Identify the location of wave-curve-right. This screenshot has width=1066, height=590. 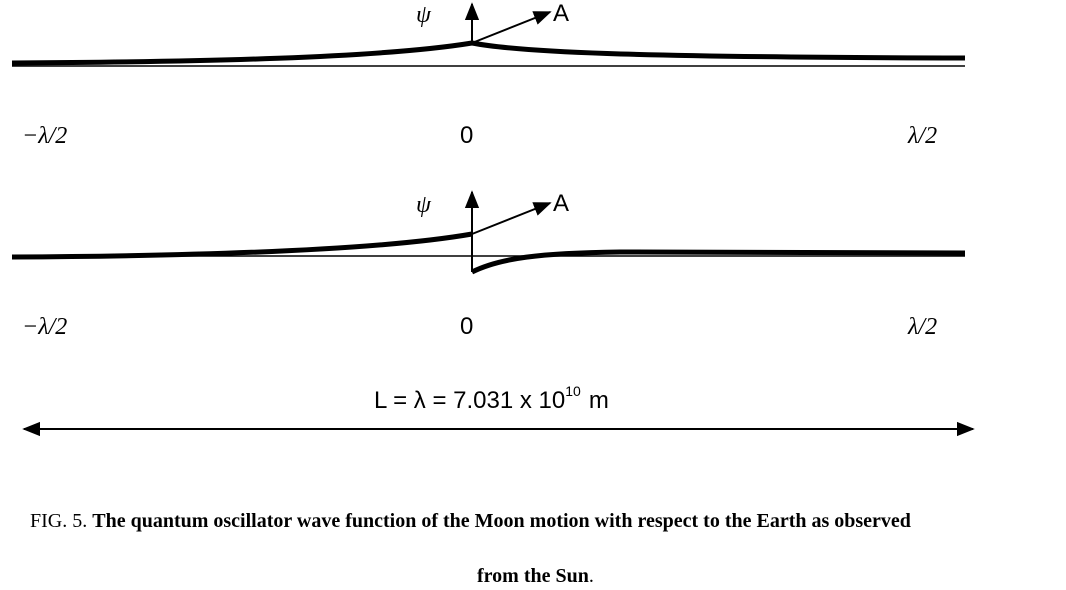
(718, 262).